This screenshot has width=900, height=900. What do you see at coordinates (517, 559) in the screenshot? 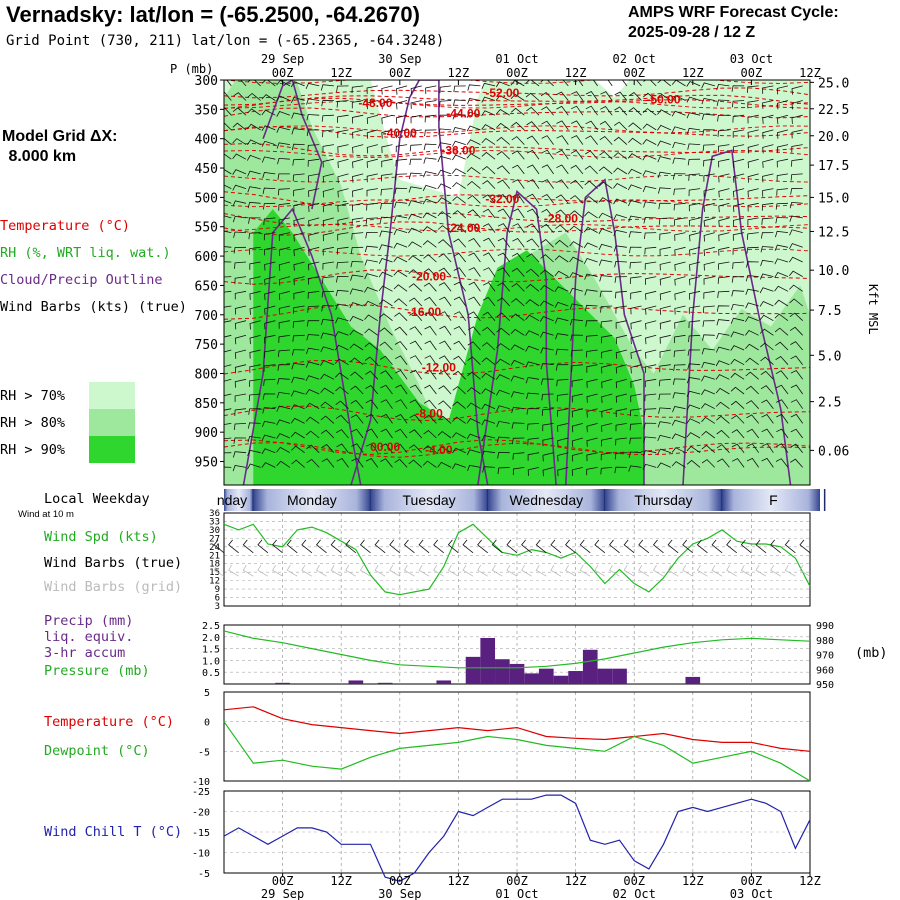
I see `wind-vertical-grid` at bounding box center [517, 559].